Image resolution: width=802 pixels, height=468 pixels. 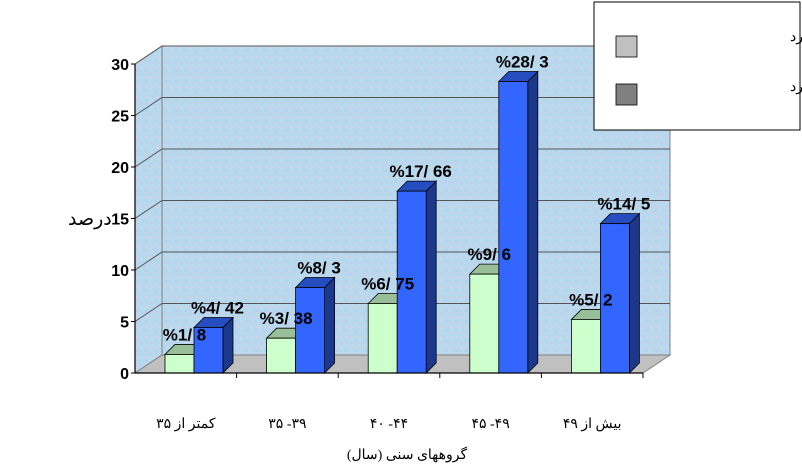 I want to click on data-label: %6/ 75, so click(x=387, y=283).